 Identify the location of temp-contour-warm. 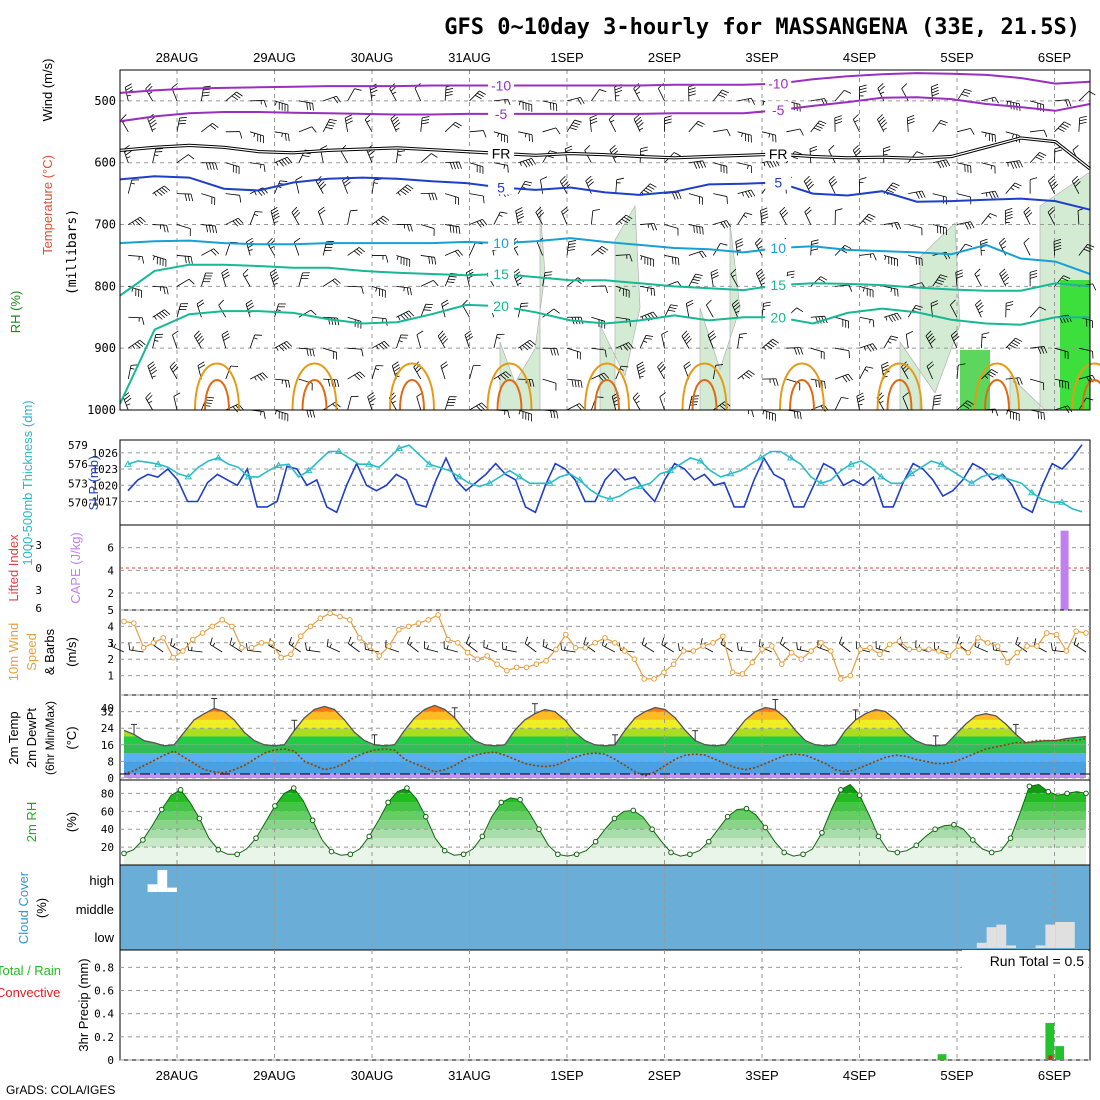
(314, 386).